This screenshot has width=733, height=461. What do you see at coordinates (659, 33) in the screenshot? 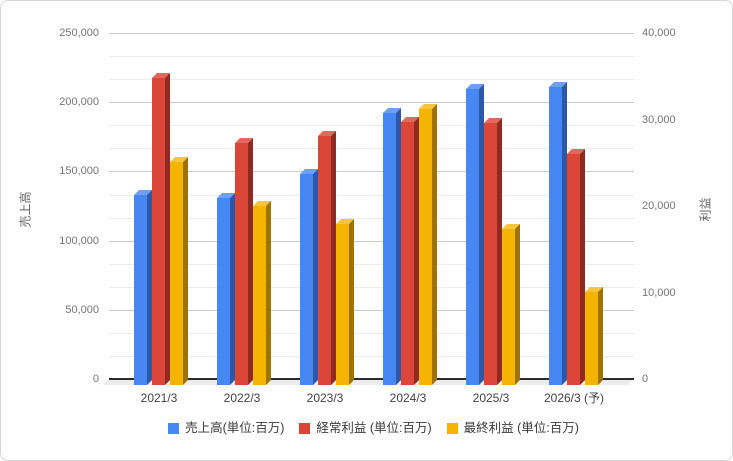
I see `right-axis-tick-label: 40,000` at bounding box center [659, 33].